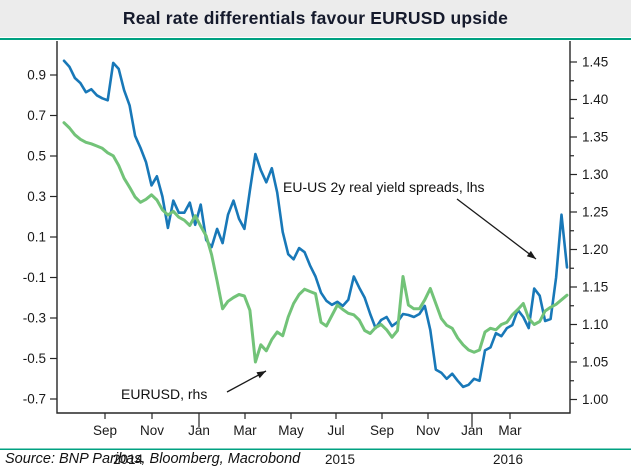 The height and width of the screenshot is (472, 631). I want to click on left-axis-tick-label: -0.1, so click(34, 277).